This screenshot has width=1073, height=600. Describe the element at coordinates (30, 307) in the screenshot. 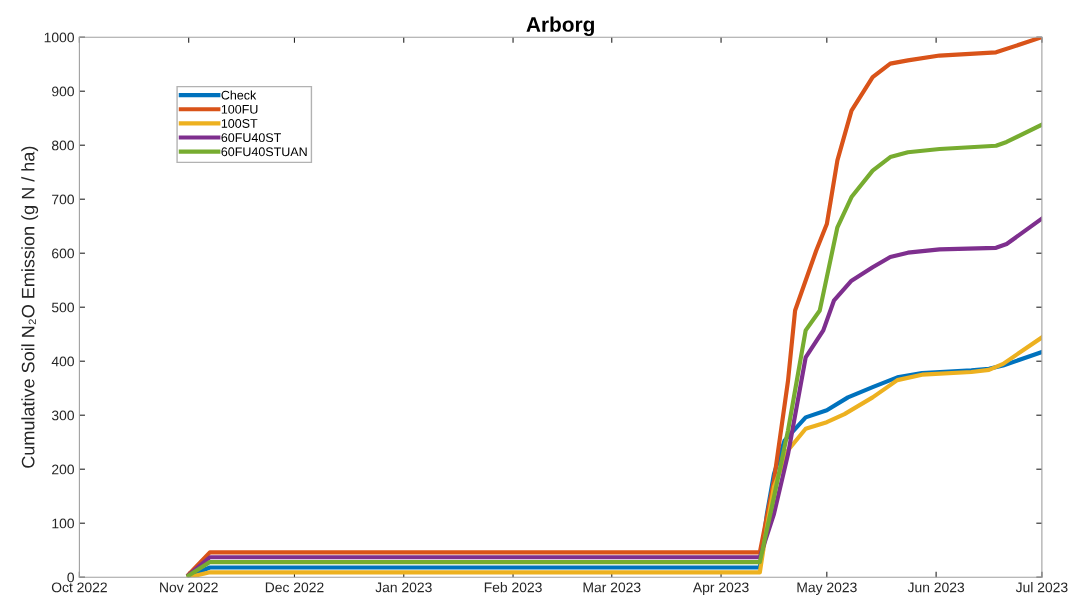

I see `y-axis-title: Cumulative Soil N₂O Emission (g N / ha)` at that location.